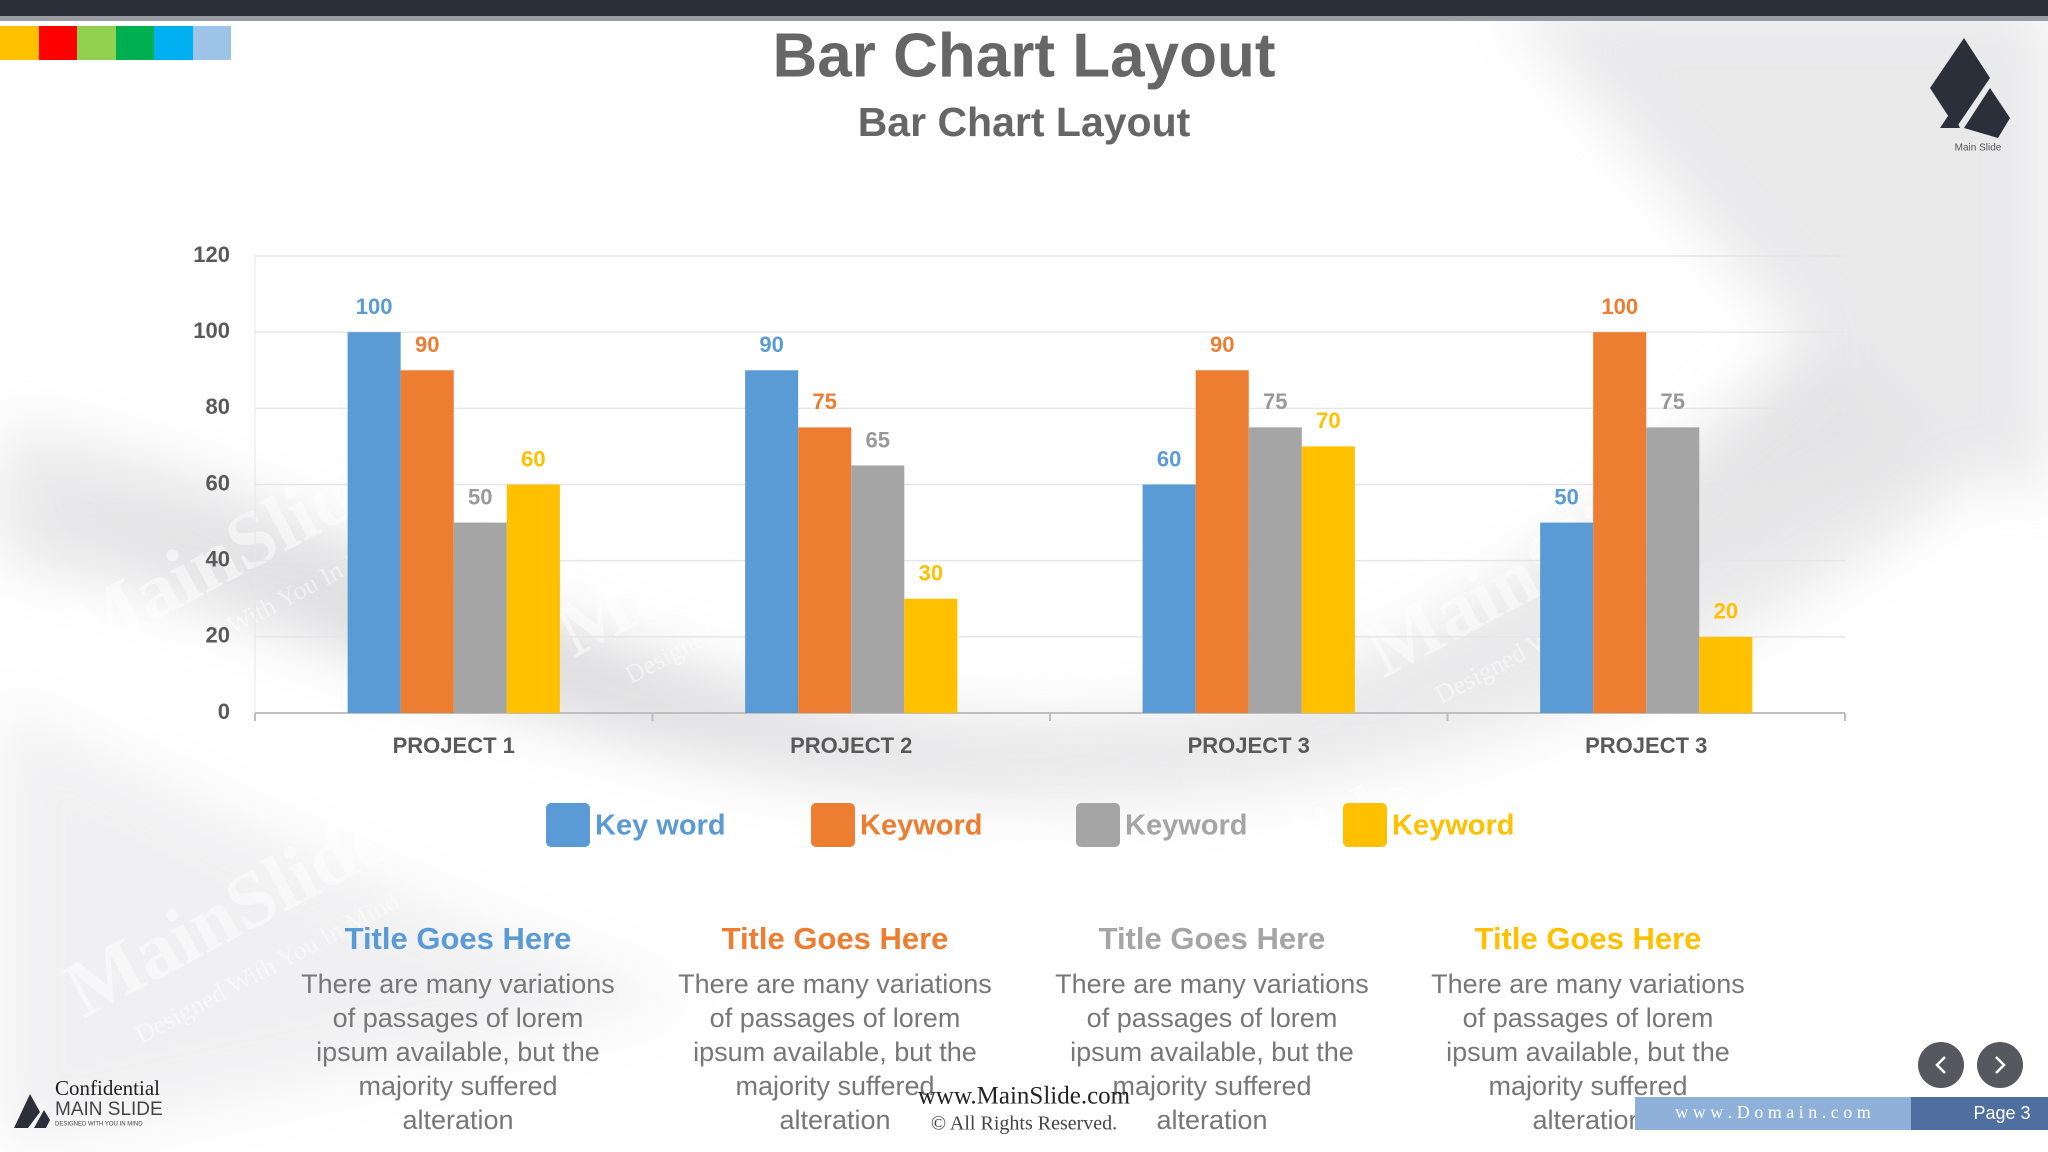 This screenshot has width=2048, height=1152. What do you see at coordinates (2001, 1113) in the screenshot?
I see `page-number: Page 3` at bounding box center [2001, 1113].